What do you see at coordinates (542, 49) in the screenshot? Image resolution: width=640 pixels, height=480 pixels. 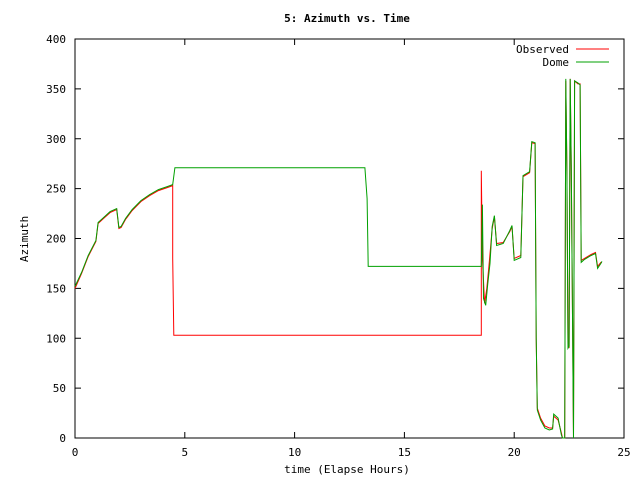 I see `legend-label: Observed` at bounding box center [542, 49].